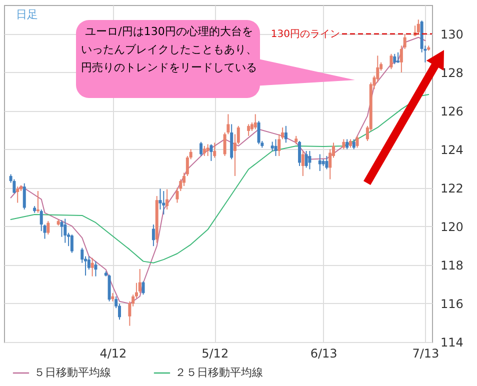 The height and width of the screenshot is (386, 477). What do you see at coordinates (452, 303) in the screenshot?
I see `y-tick-label: 116` at bounding box center [452, 303].